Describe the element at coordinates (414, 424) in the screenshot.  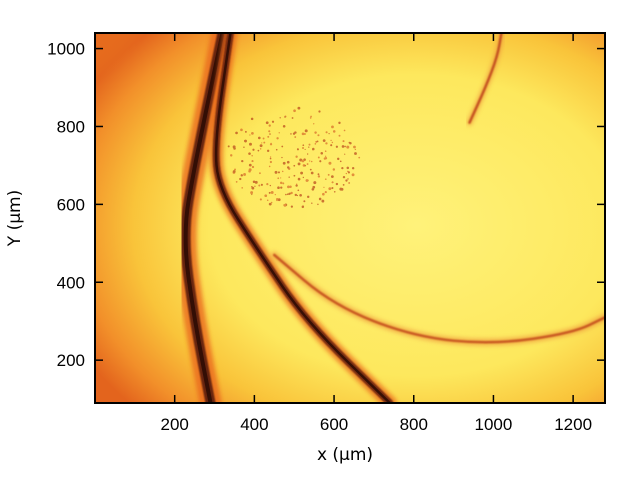
I see `x-tick-label: 800` at that location.